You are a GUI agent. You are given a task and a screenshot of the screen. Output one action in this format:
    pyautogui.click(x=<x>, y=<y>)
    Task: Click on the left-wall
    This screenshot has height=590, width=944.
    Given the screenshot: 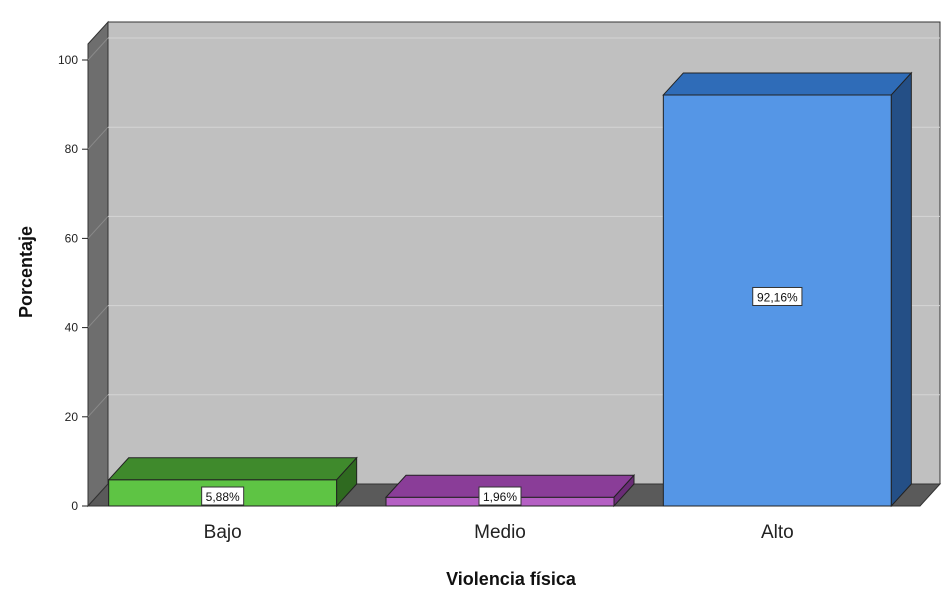 What is the action you would take?
    pyautogui.click(x=98, y=264)
    